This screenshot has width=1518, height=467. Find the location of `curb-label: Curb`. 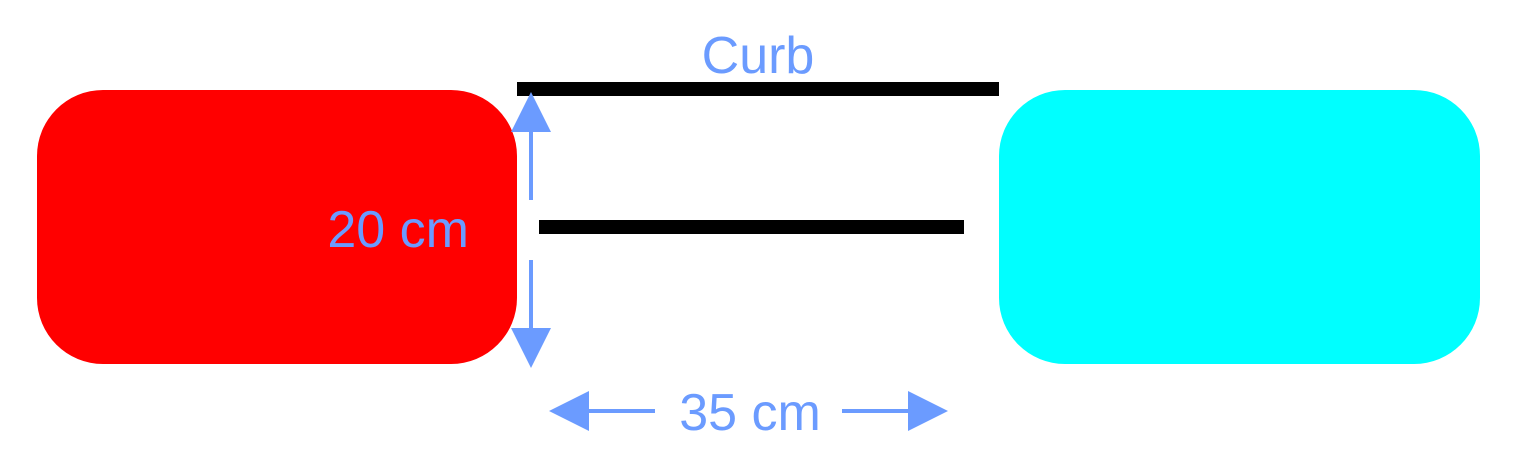

curb-label: Curb is located at coordinates (758, 56).